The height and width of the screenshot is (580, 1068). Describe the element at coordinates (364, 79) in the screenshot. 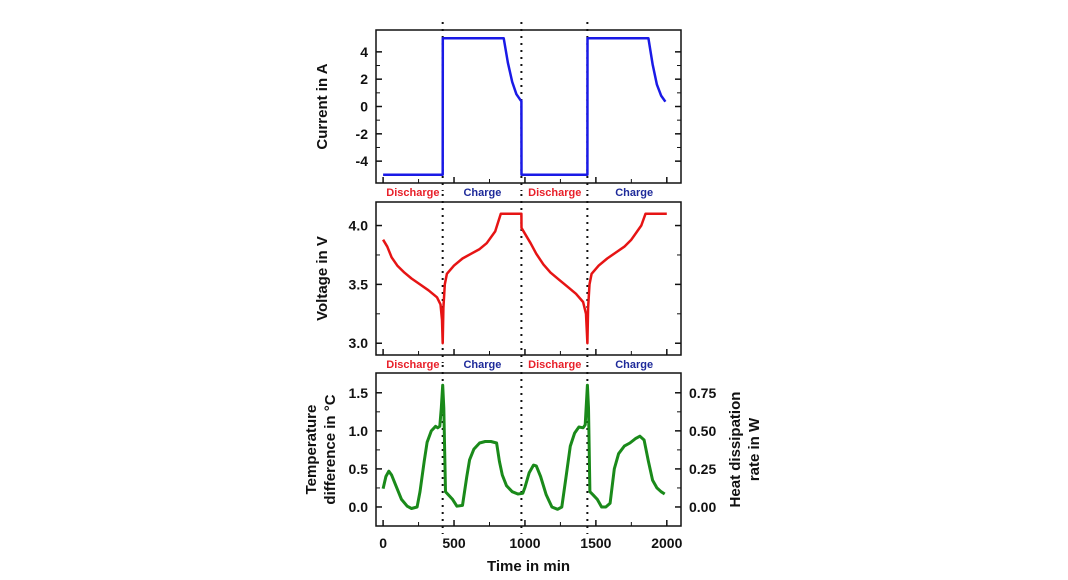

I see `y-tick-label: 2` at that location.